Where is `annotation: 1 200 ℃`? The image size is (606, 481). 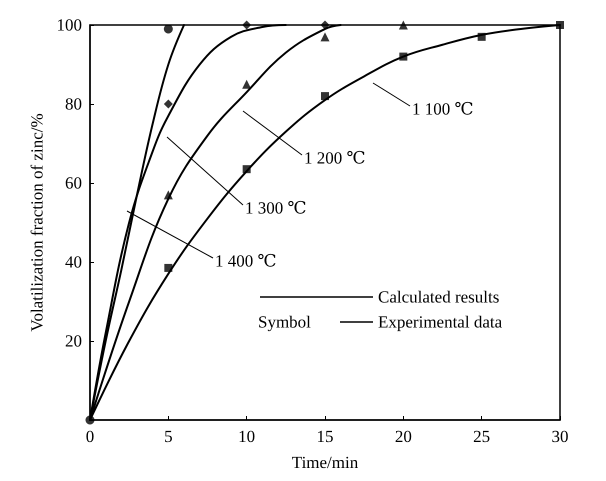
annotation: 1 200 ℃ is located at coordinates (335, 158).